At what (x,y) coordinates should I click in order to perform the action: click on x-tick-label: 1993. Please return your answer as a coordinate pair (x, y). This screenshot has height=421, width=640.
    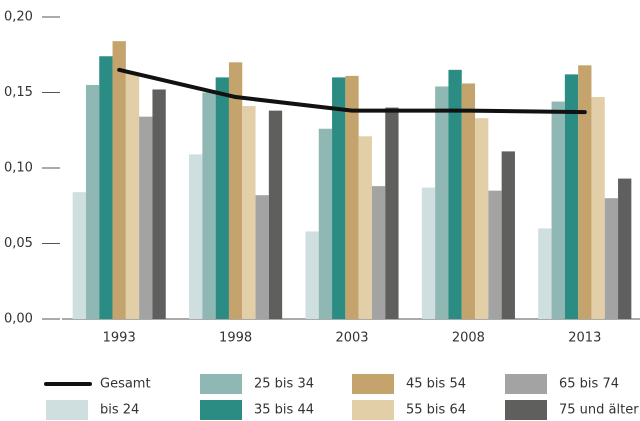
    Looking at the image, I should click on (119, 338).